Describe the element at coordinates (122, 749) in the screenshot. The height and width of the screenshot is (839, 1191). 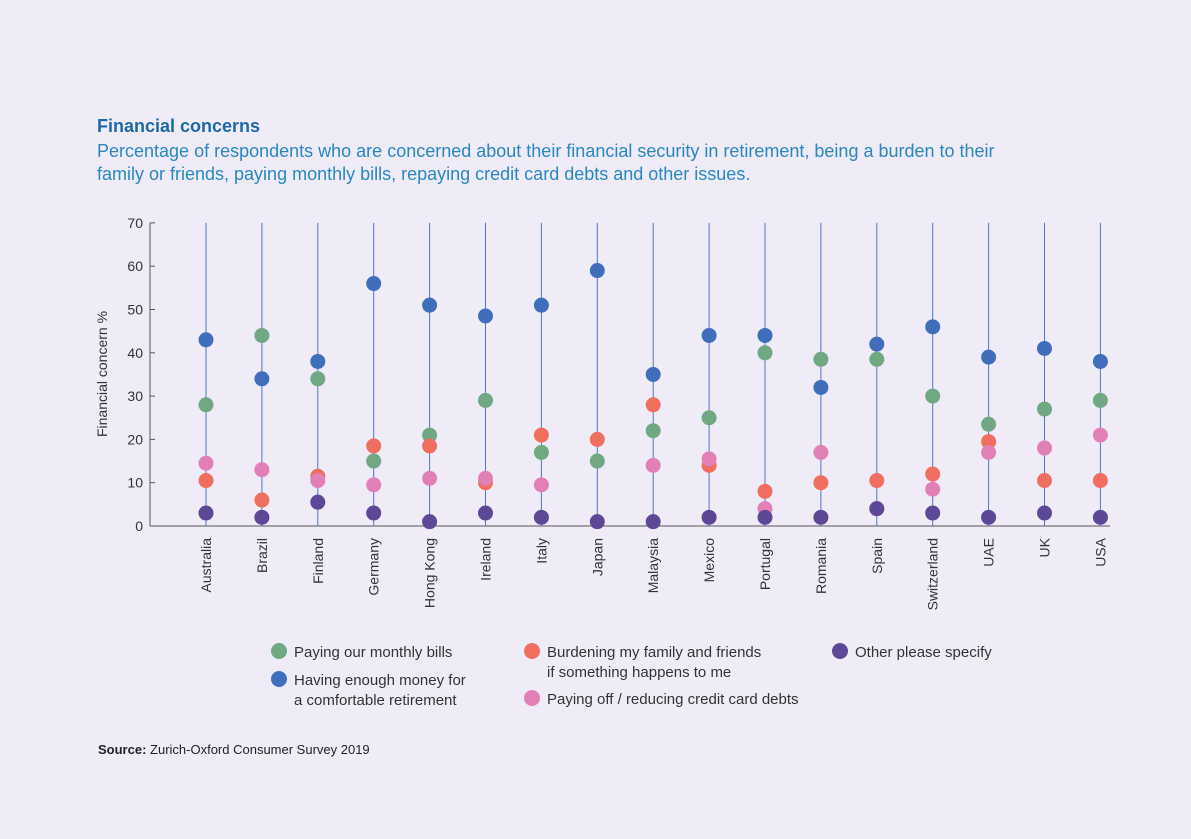
I see `source-label: Source:` at that location.